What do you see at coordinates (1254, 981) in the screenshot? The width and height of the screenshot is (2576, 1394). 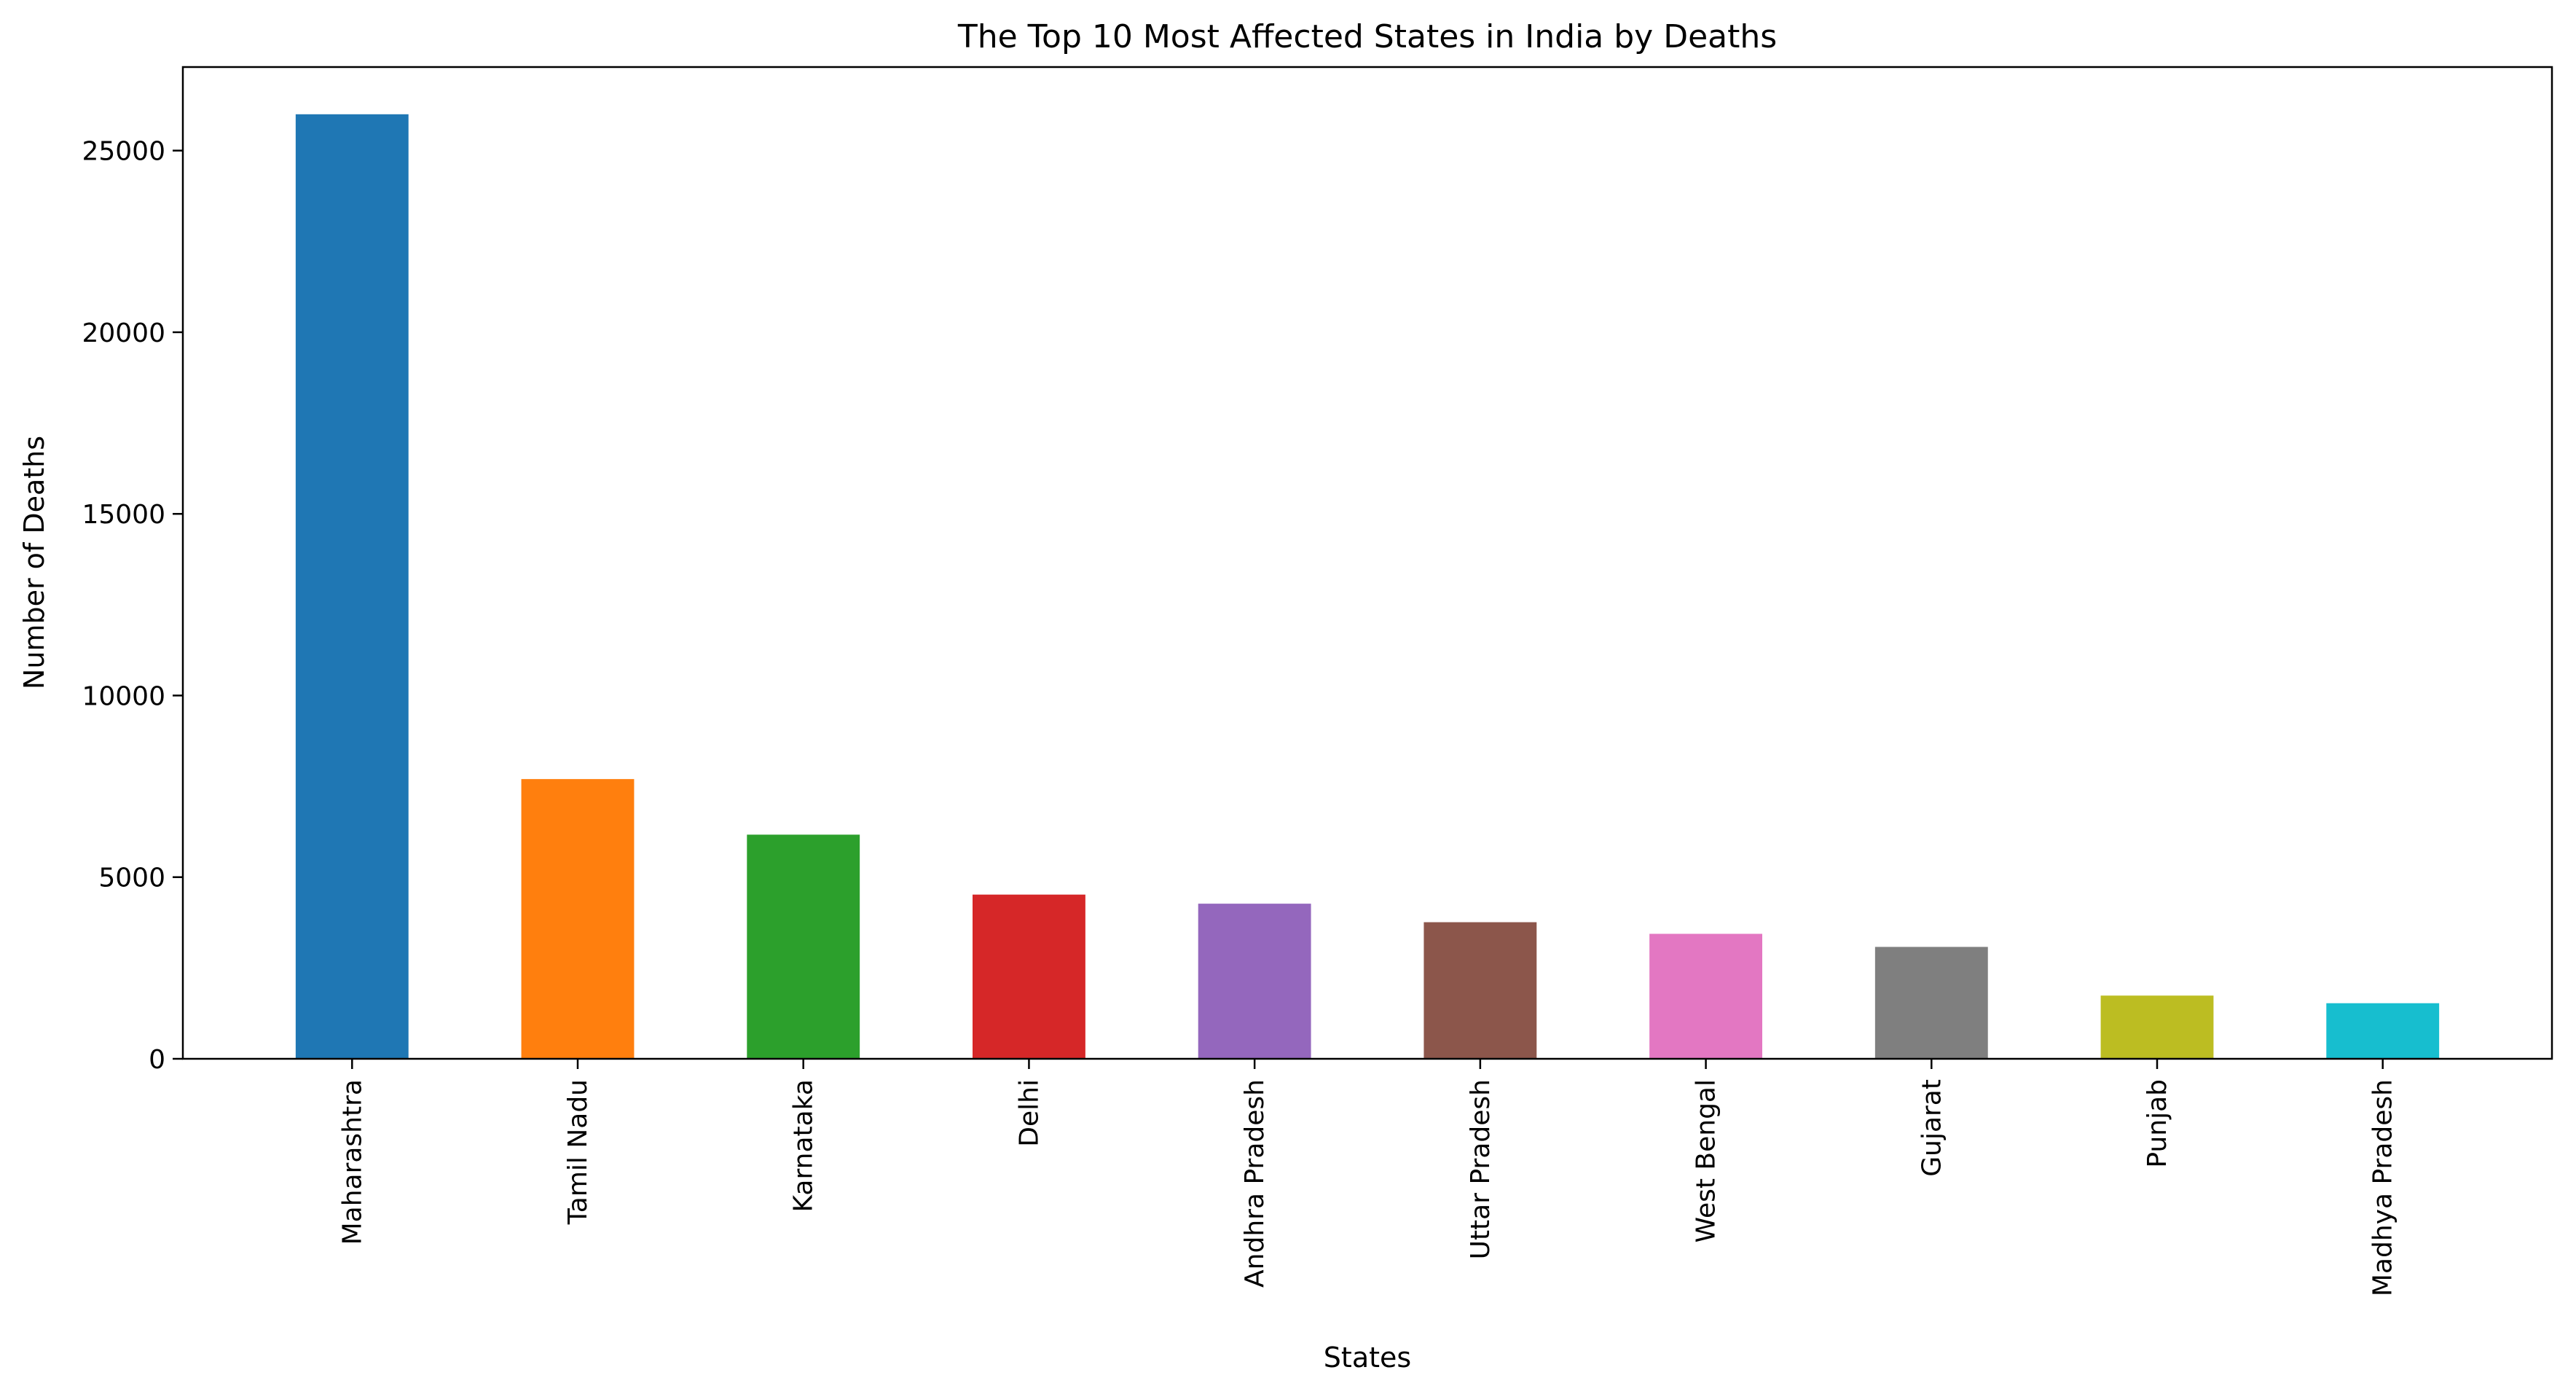 I see `bar-andhra-pradesh` at bounding box center [1254, 981].